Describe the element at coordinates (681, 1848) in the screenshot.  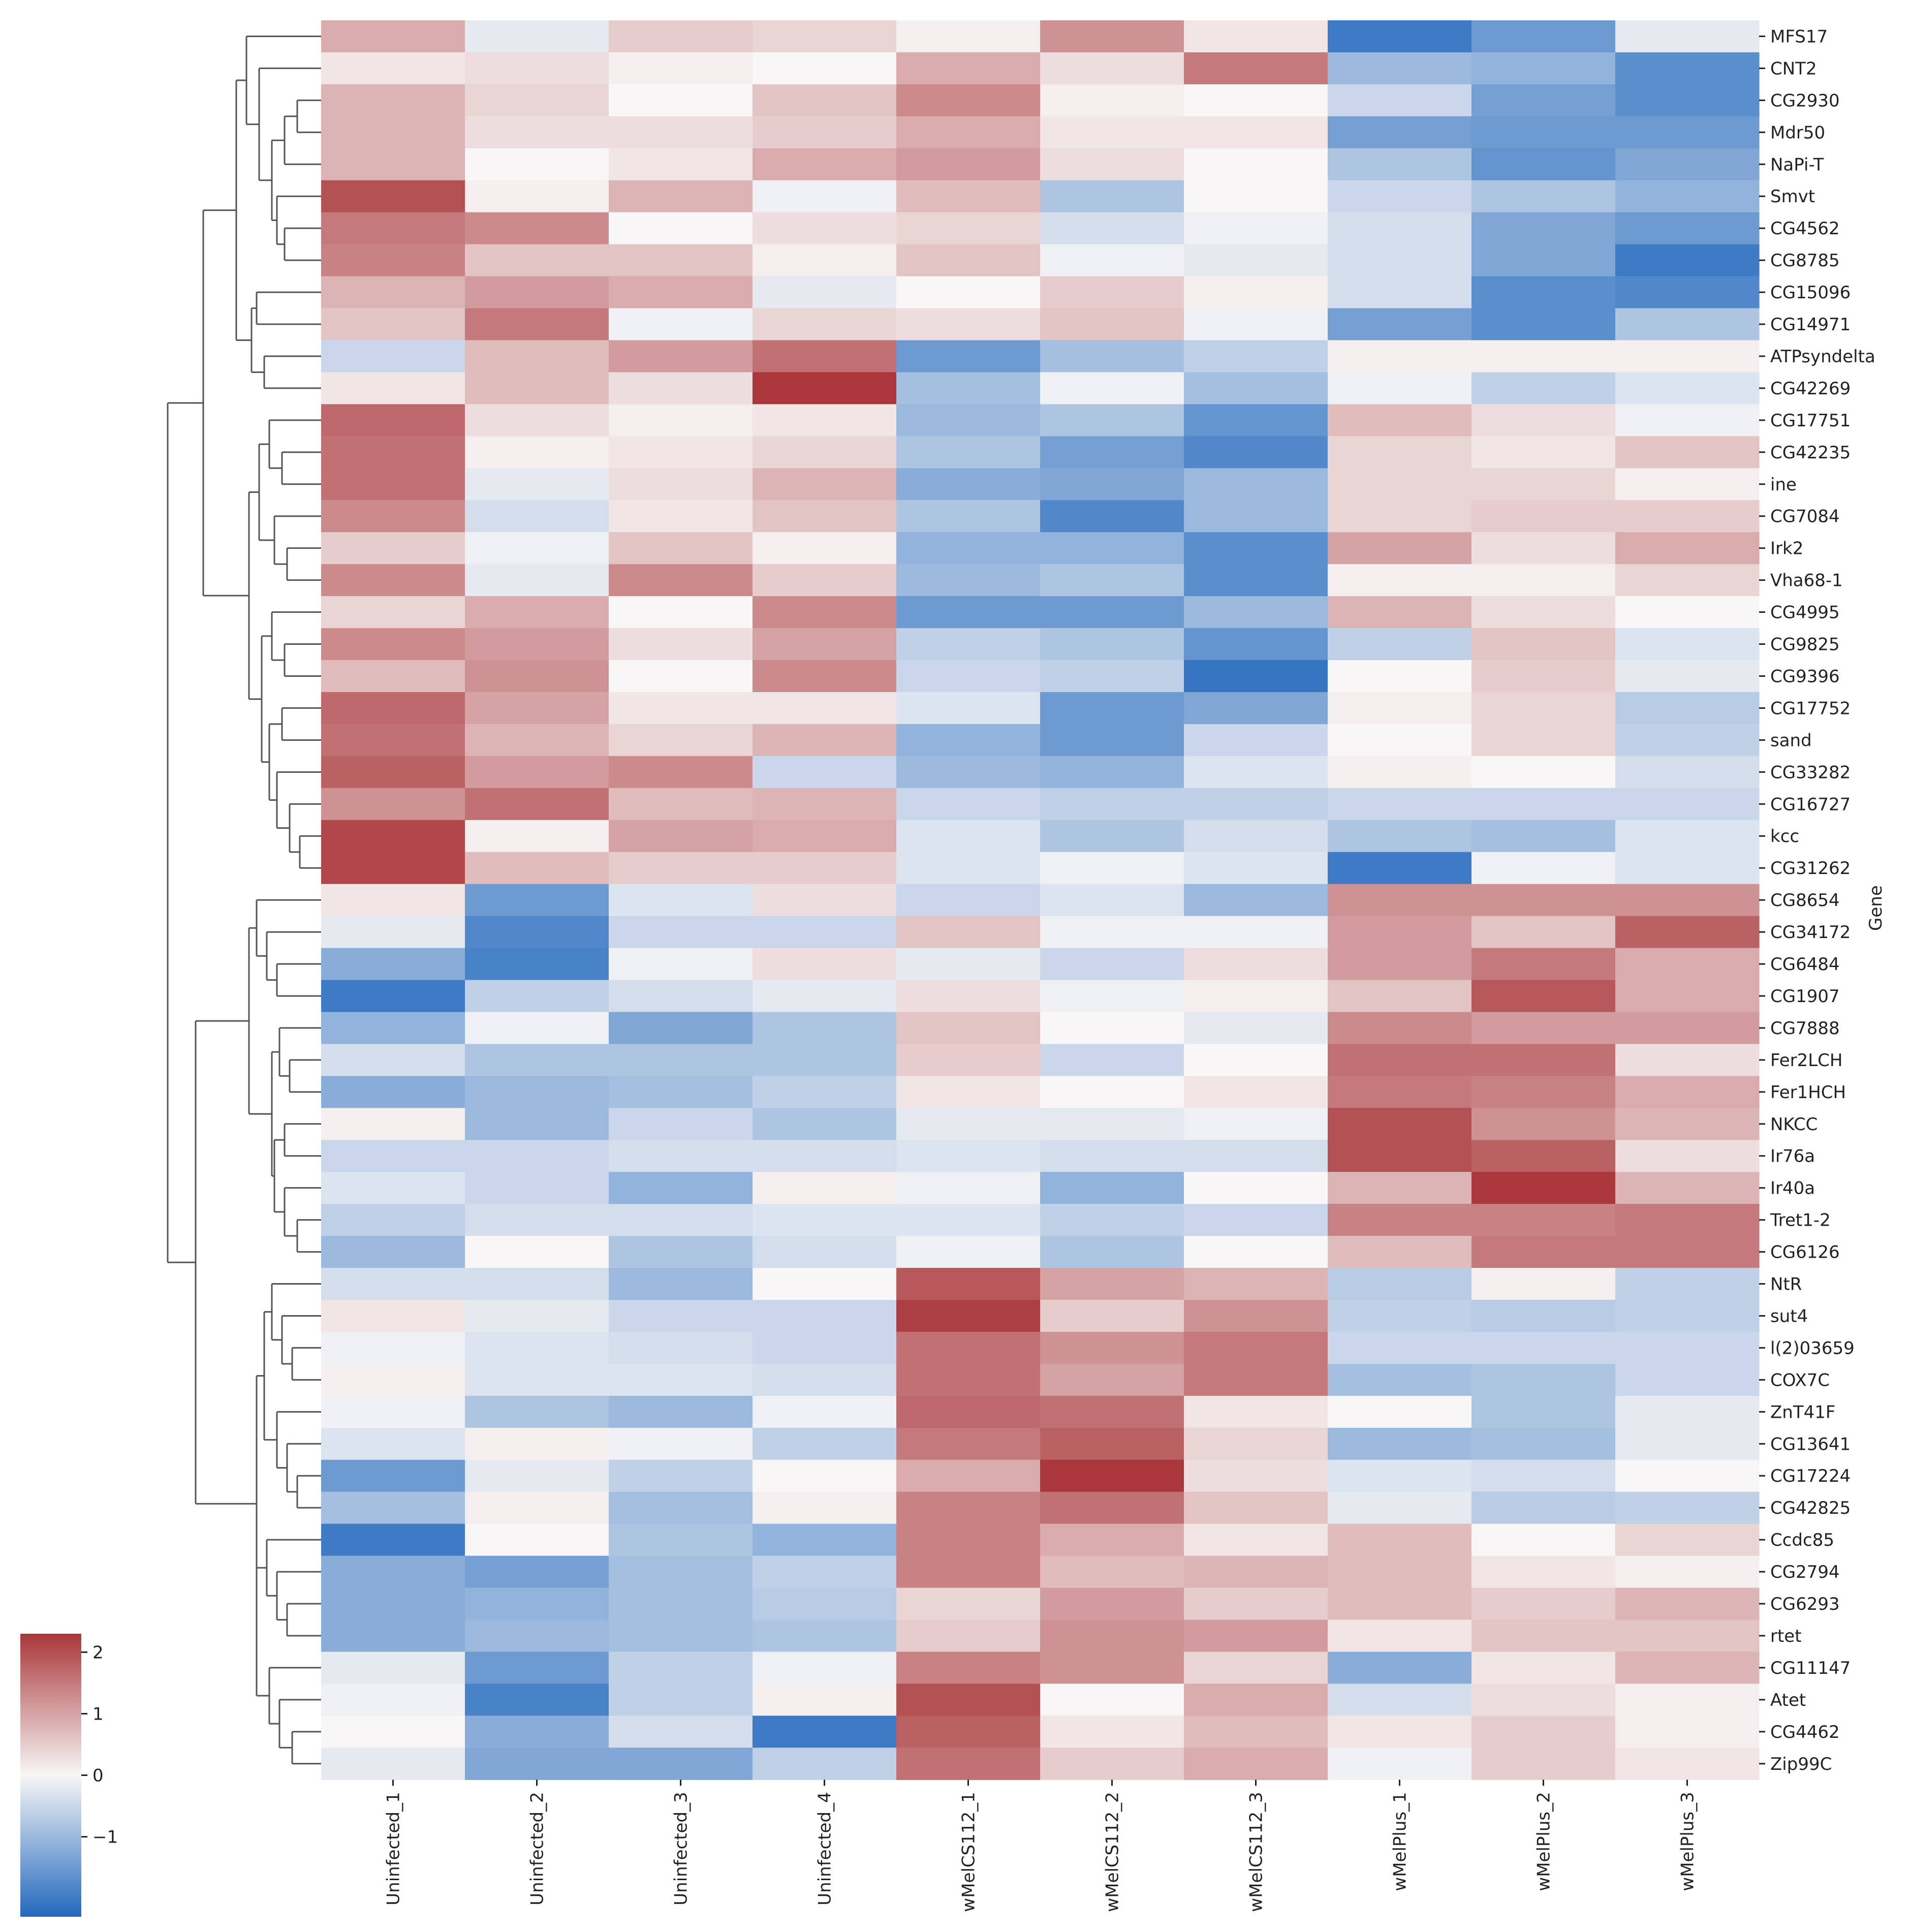
I see `column-tick-label: Uninfected_3` at that location.